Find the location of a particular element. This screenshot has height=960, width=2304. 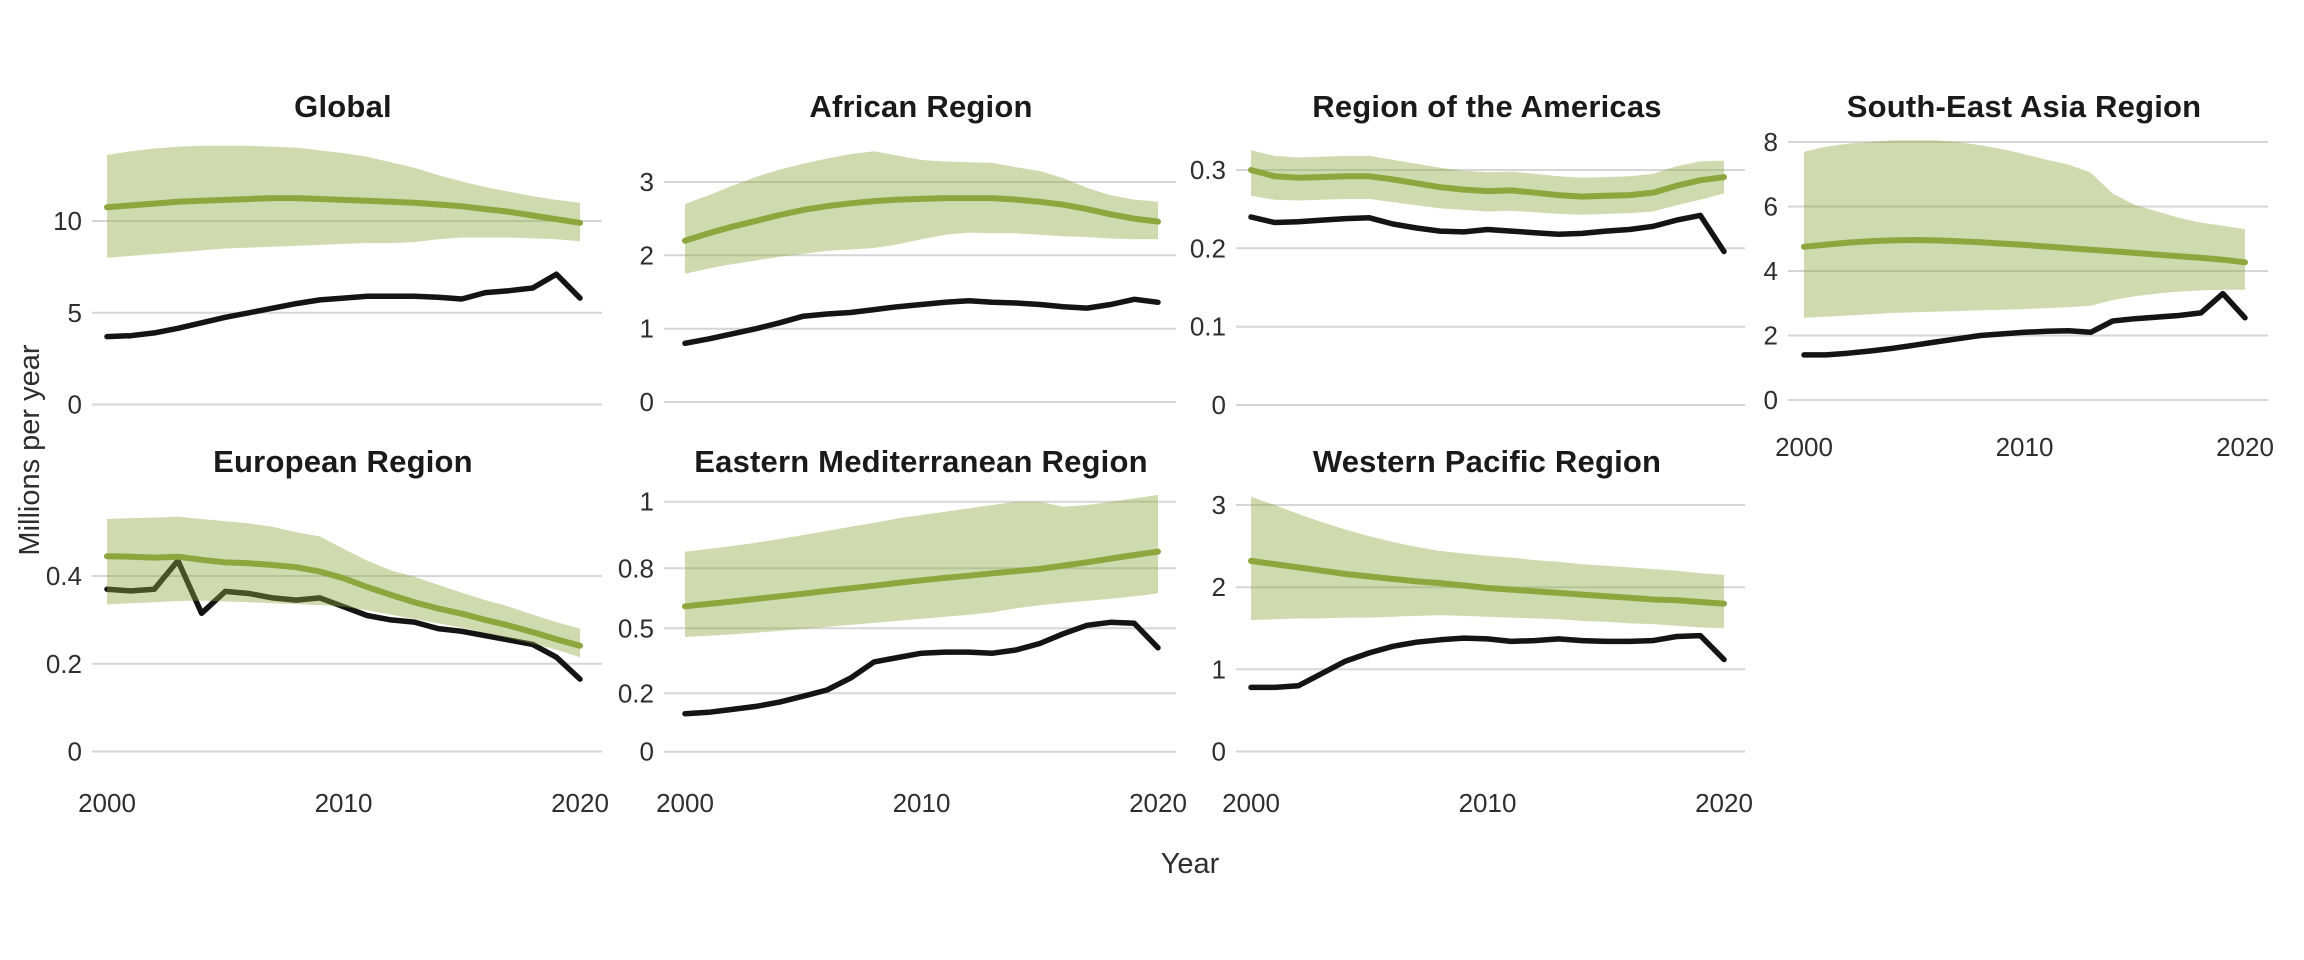

panel-title-eastern-mediterranean: Eastern Mediterranean Region is located at coordinates (921, 461).